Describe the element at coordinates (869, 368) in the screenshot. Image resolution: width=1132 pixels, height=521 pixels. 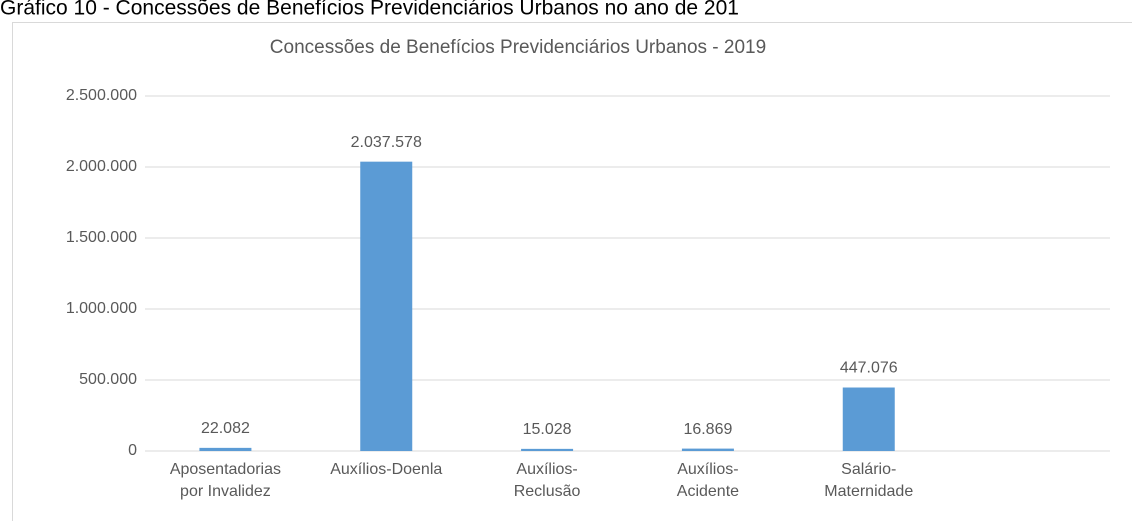
I see `value-label: 447.076` at that location.